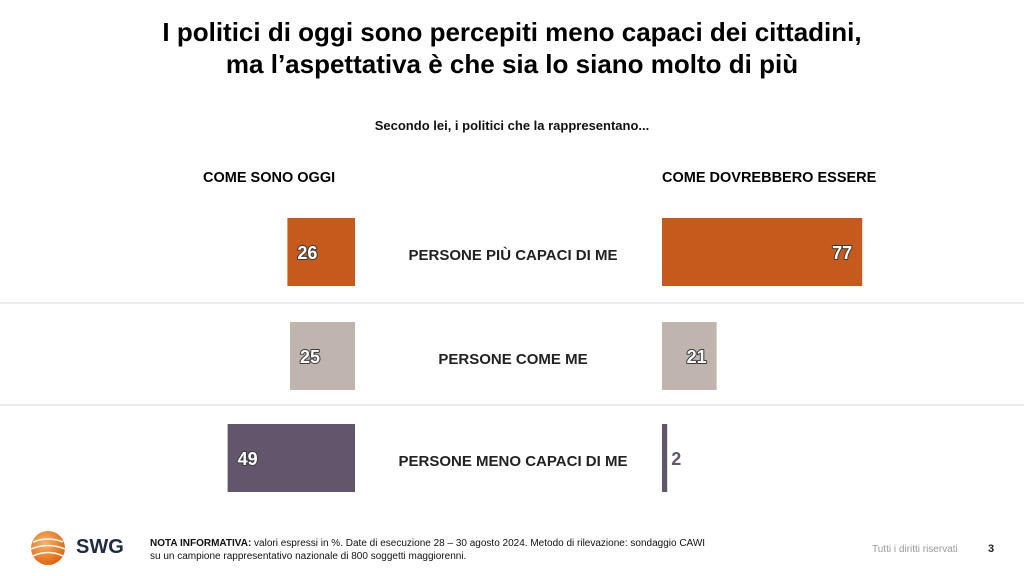  I want to click on data-label-oggi: 49, so click(248, 459).